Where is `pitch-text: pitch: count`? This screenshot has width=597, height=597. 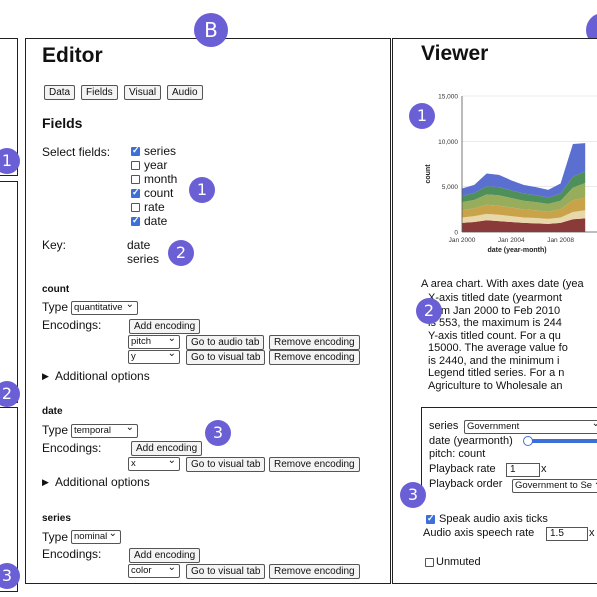
pitch-text: pitch: count is located at coordinates (457, 454).